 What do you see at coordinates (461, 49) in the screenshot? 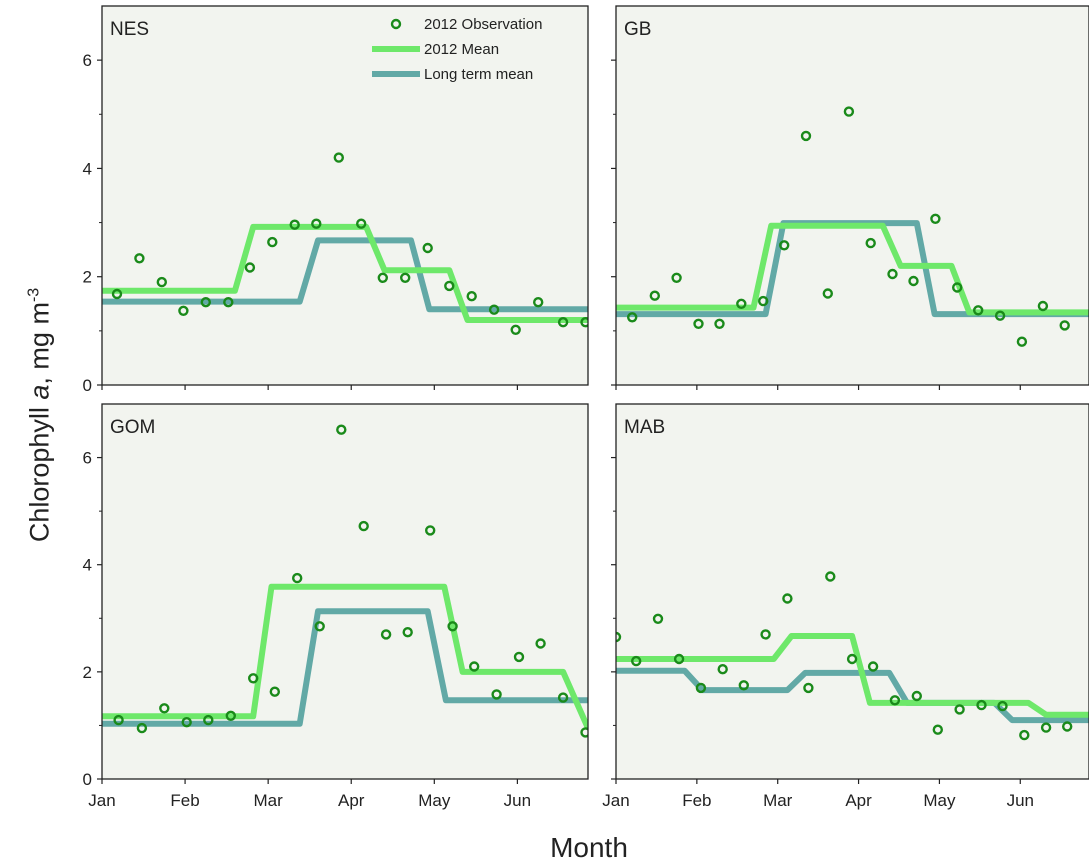
I see `legend-label: 2012 Mean` at bounding box center [461, 49].